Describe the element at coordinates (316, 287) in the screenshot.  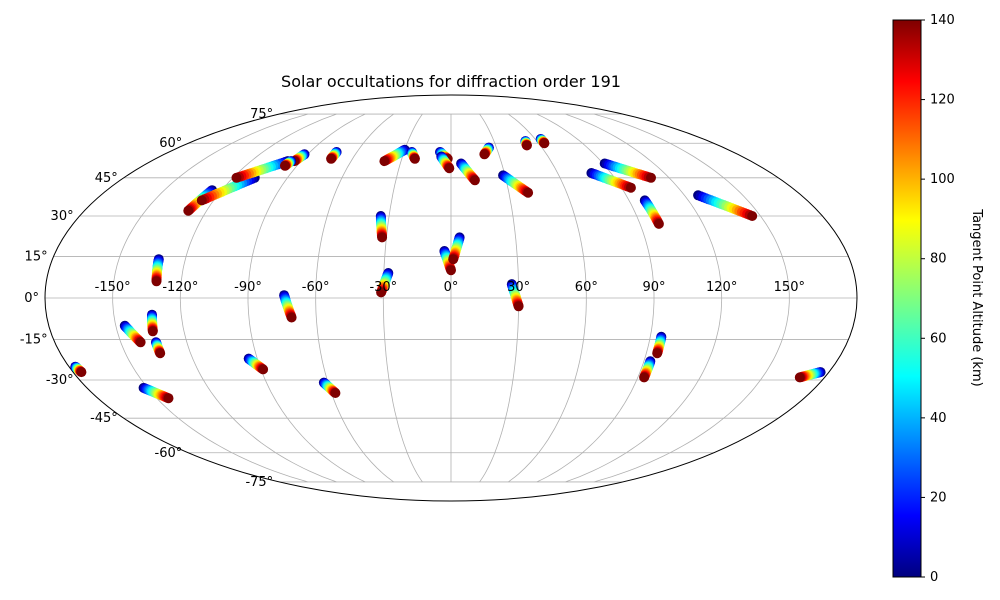
I see `longitude-tick-label: -60°` at that location.